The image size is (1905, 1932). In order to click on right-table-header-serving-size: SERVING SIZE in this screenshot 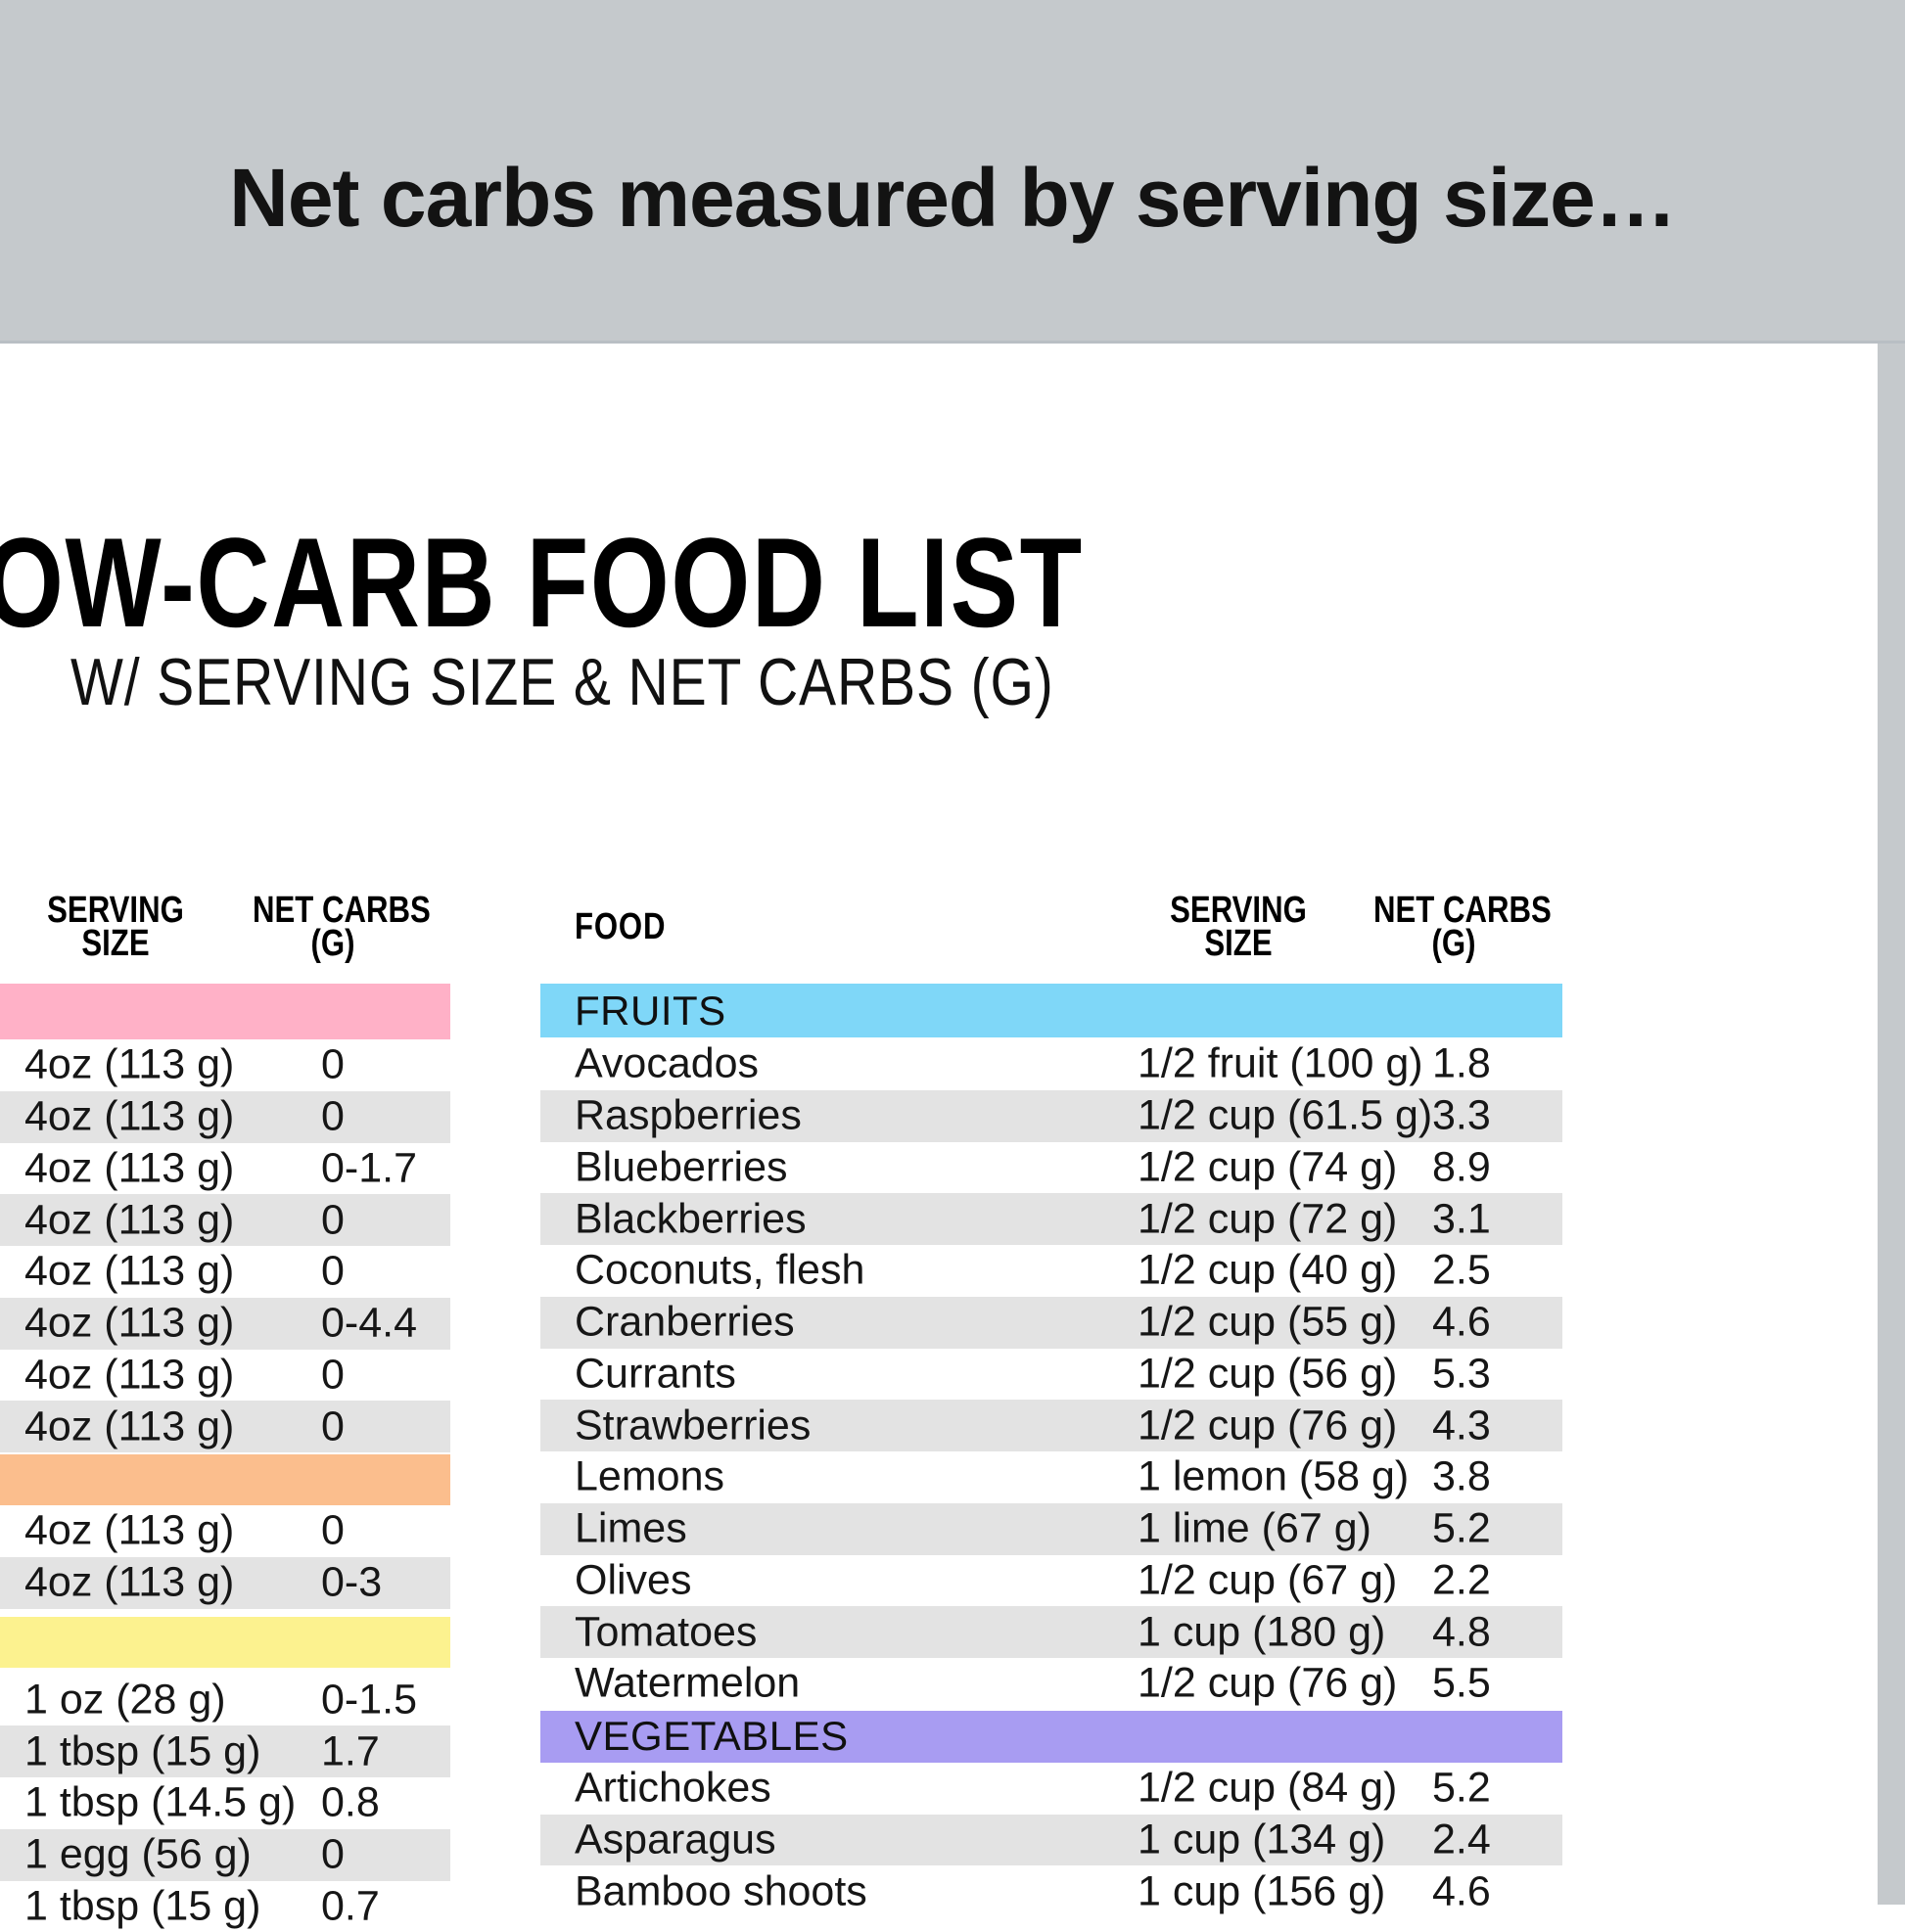, I will do `click(1238, 927)`.